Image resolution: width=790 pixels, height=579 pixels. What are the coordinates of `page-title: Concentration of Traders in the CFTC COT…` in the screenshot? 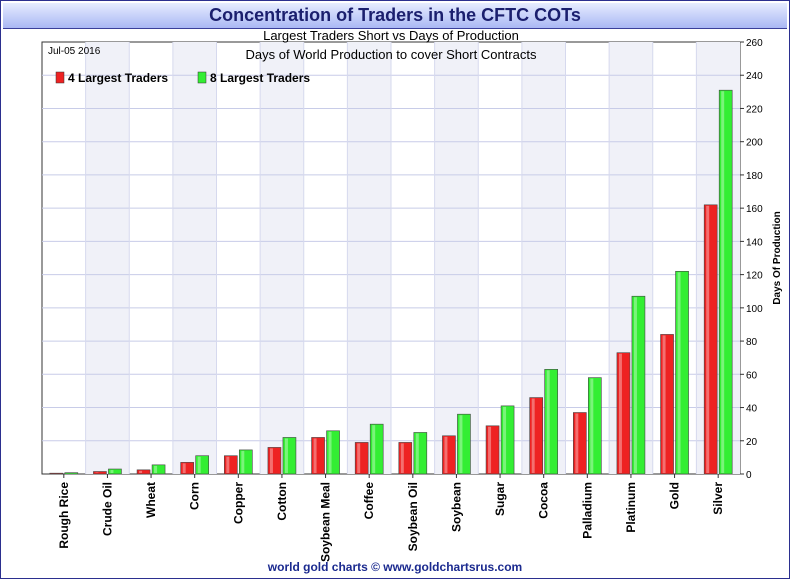 It's located at (395, 16).